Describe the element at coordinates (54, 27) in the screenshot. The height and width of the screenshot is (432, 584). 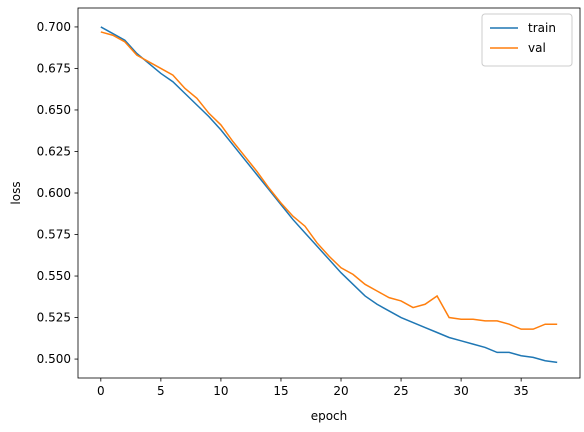
I see `y-tick-label: 0.700` at that location.